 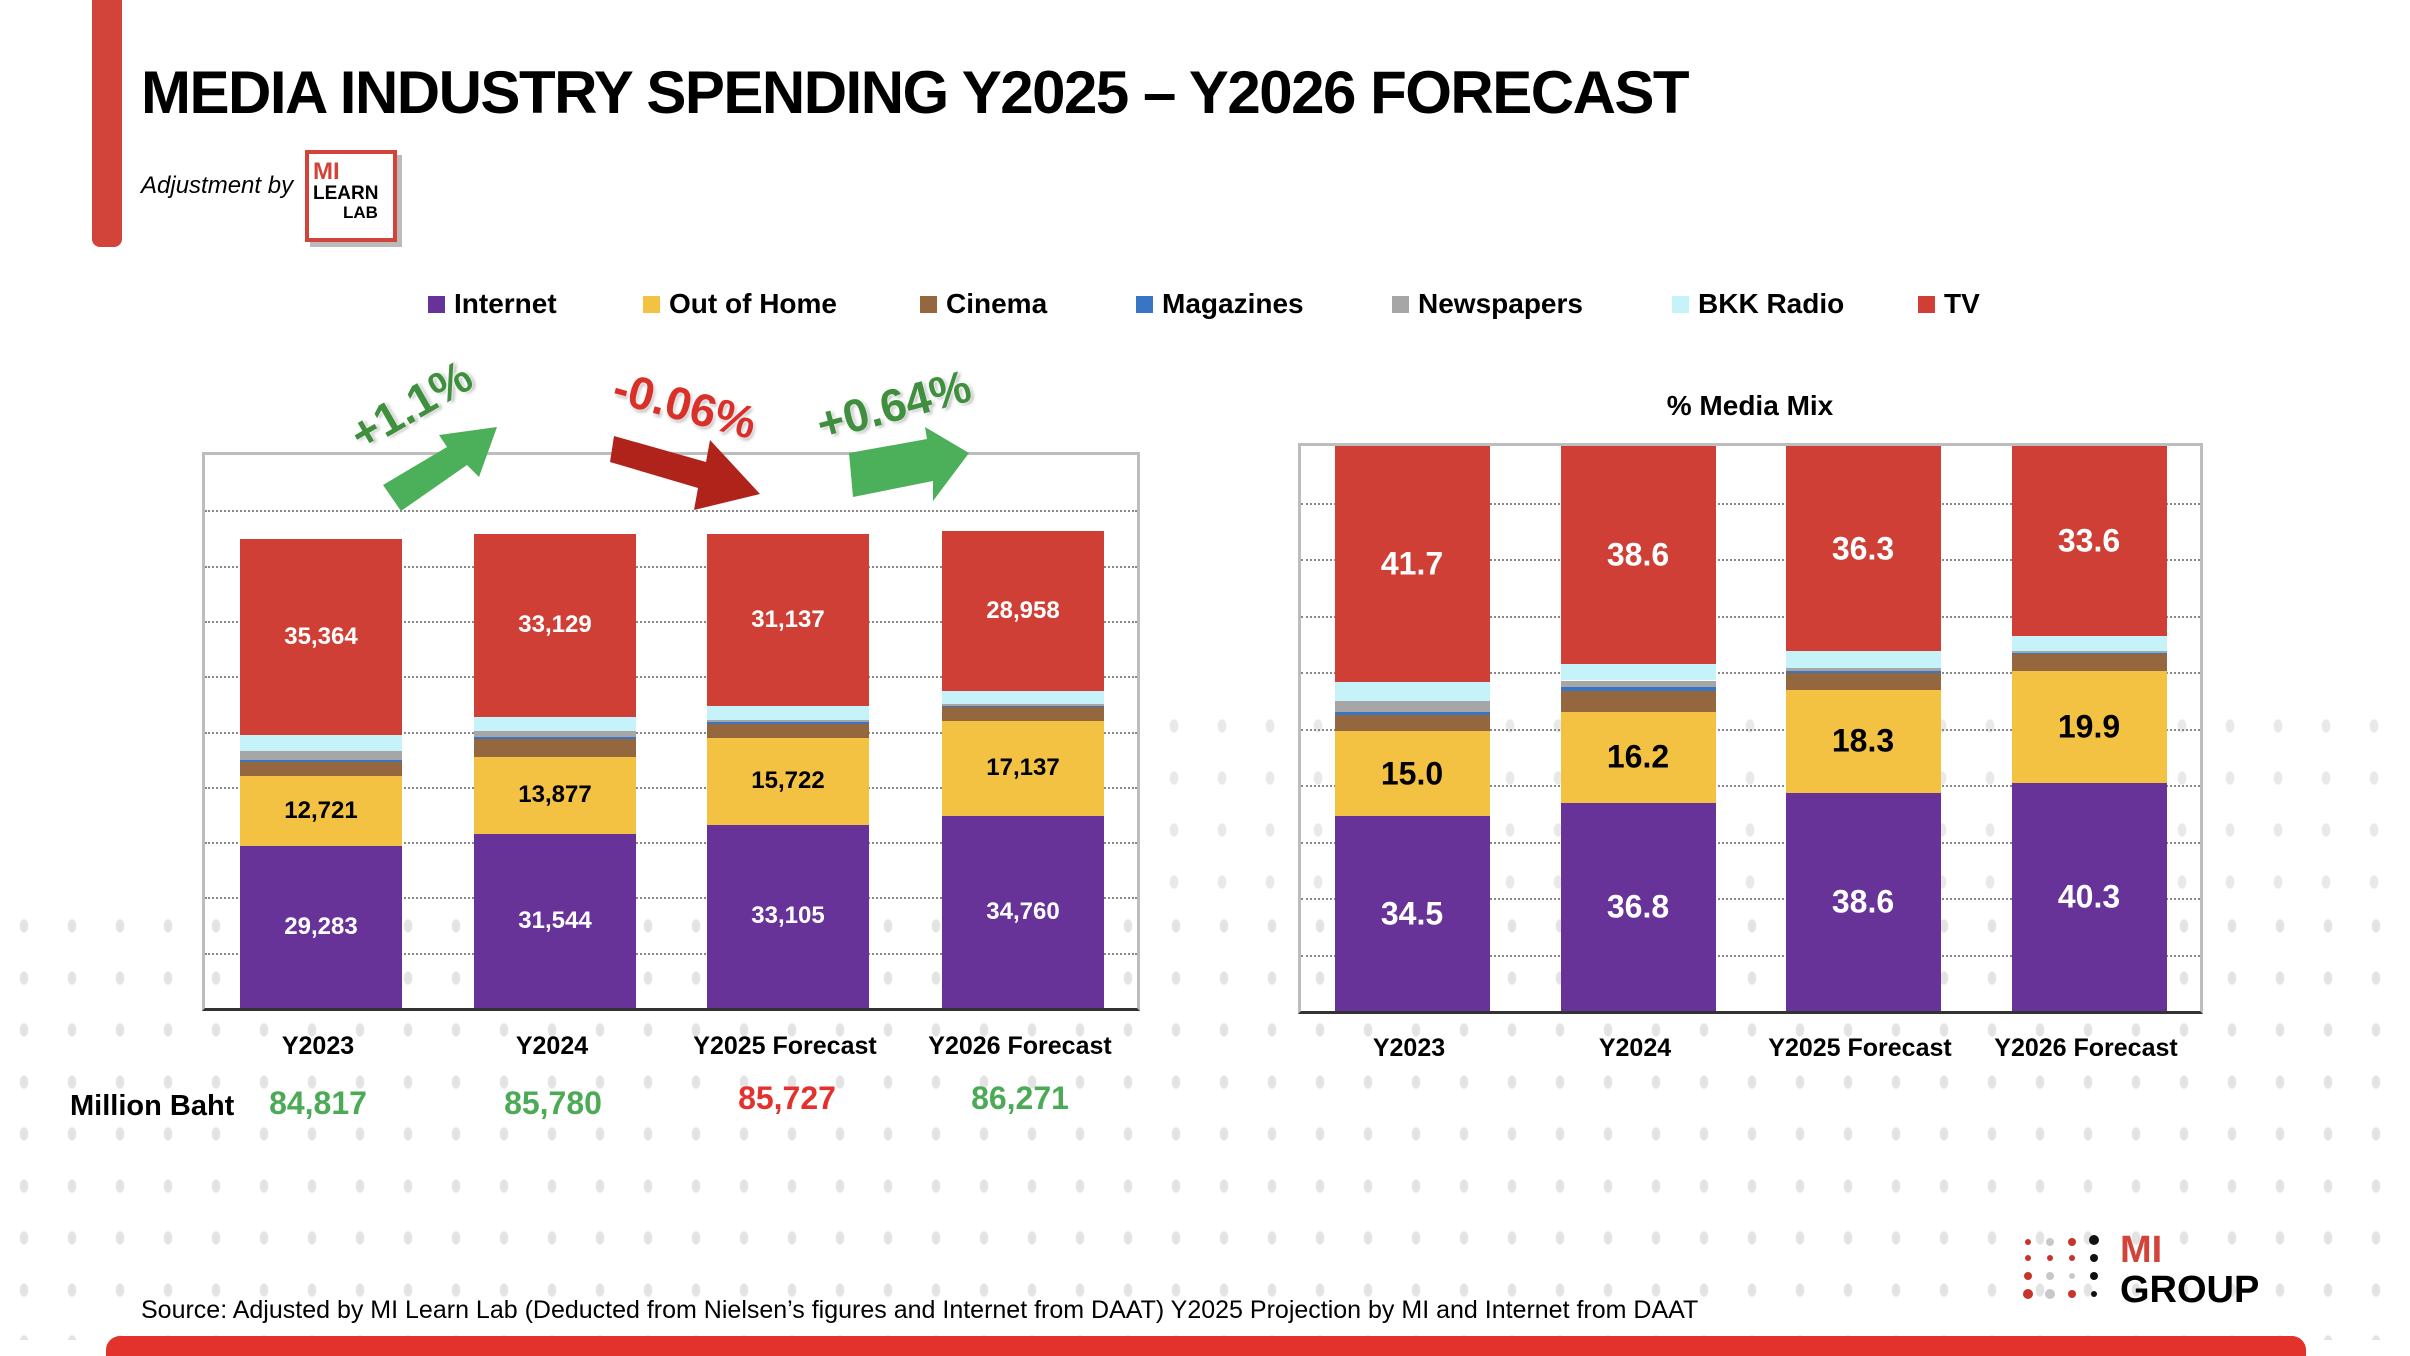 I want to click on legend-item-tv: TV, so click(x=1949, y=304).